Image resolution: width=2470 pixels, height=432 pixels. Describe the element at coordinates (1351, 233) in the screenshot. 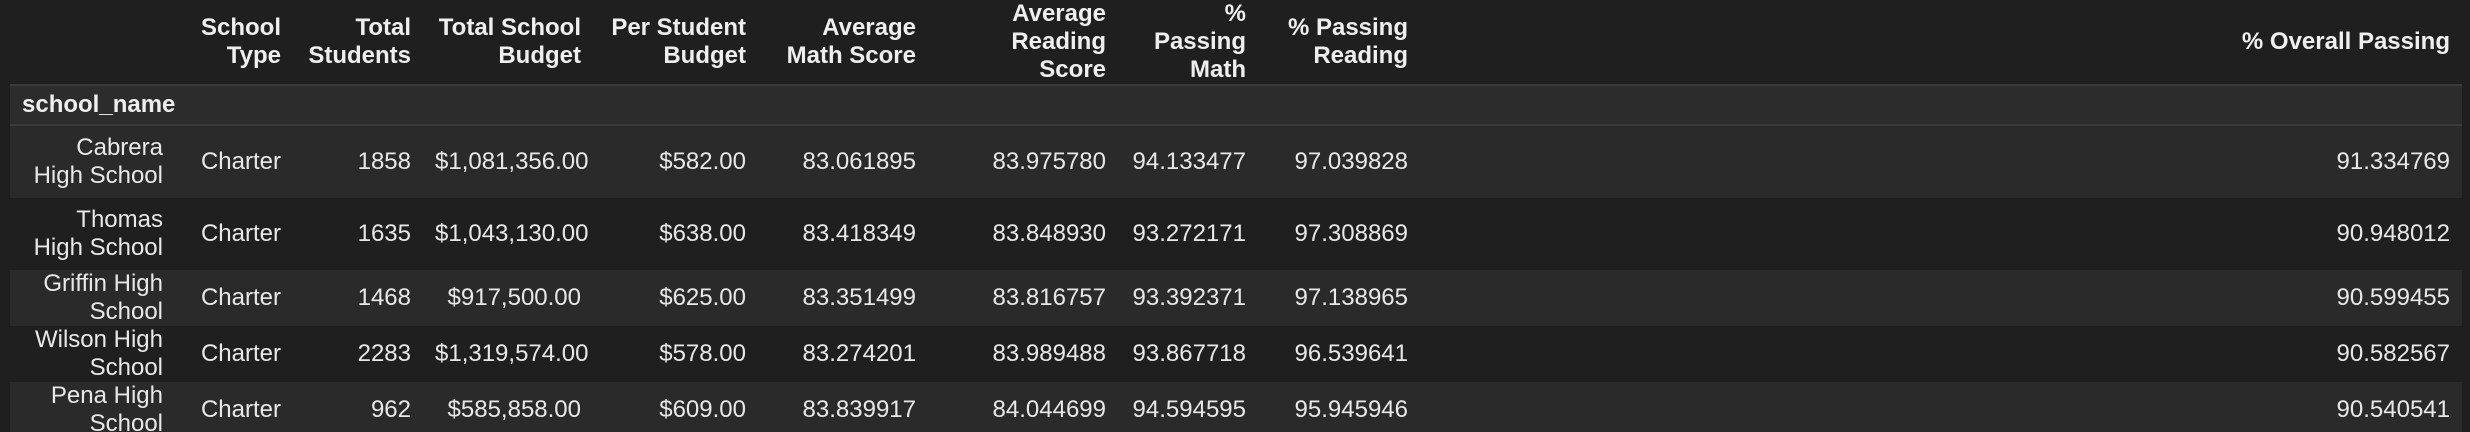

I see `table-cell: 97.308869` at that location.